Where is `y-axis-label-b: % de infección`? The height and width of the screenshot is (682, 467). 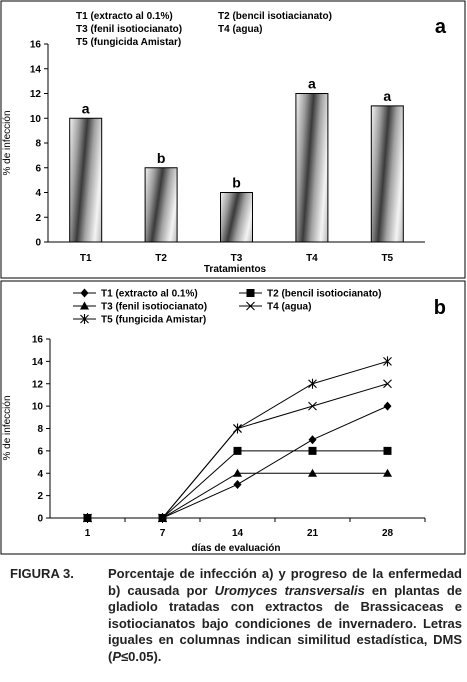
y-axis-label-b: % de infección is located at coordinates (7, 427).